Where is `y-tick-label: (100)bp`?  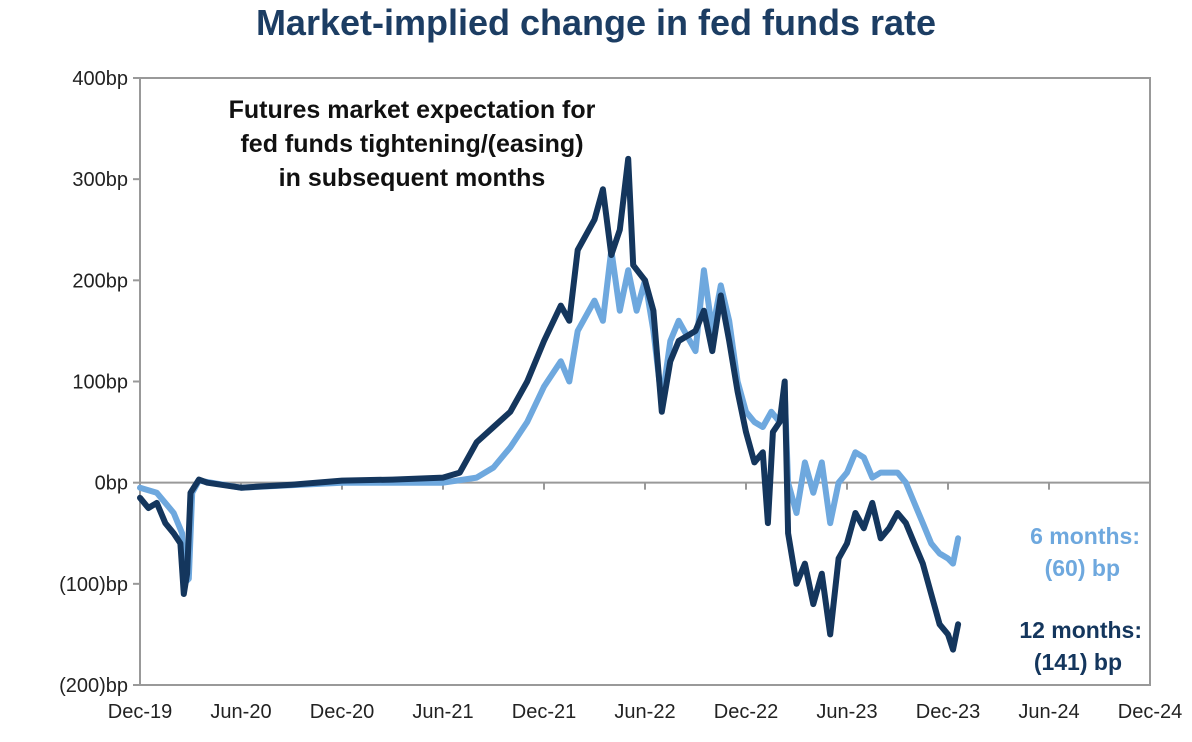
y-tick-label: (100)bp is located at coordinates (93, 585).